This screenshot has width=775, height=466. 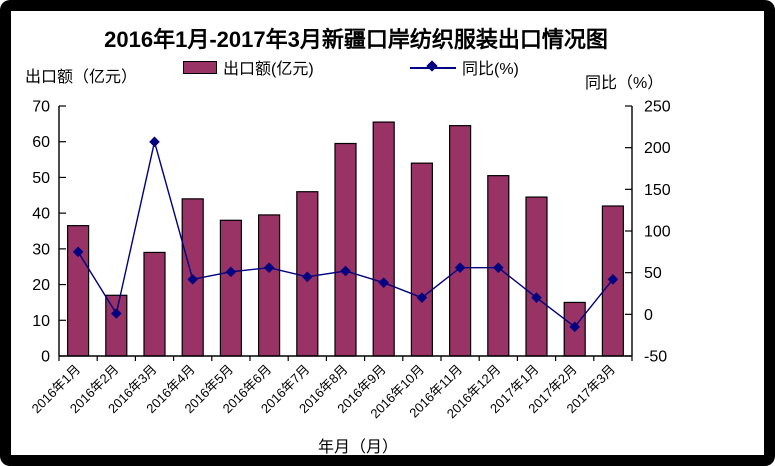 I want to click on legend-item-yoy: 同比(%), so click(x=464, y=67).